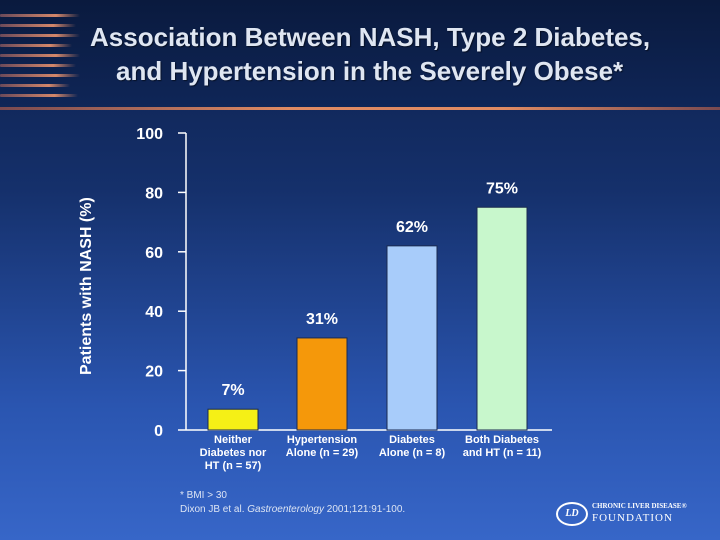  I want to click on x-category-label: Hypertension Alone (n = 29), so click(322, 446).